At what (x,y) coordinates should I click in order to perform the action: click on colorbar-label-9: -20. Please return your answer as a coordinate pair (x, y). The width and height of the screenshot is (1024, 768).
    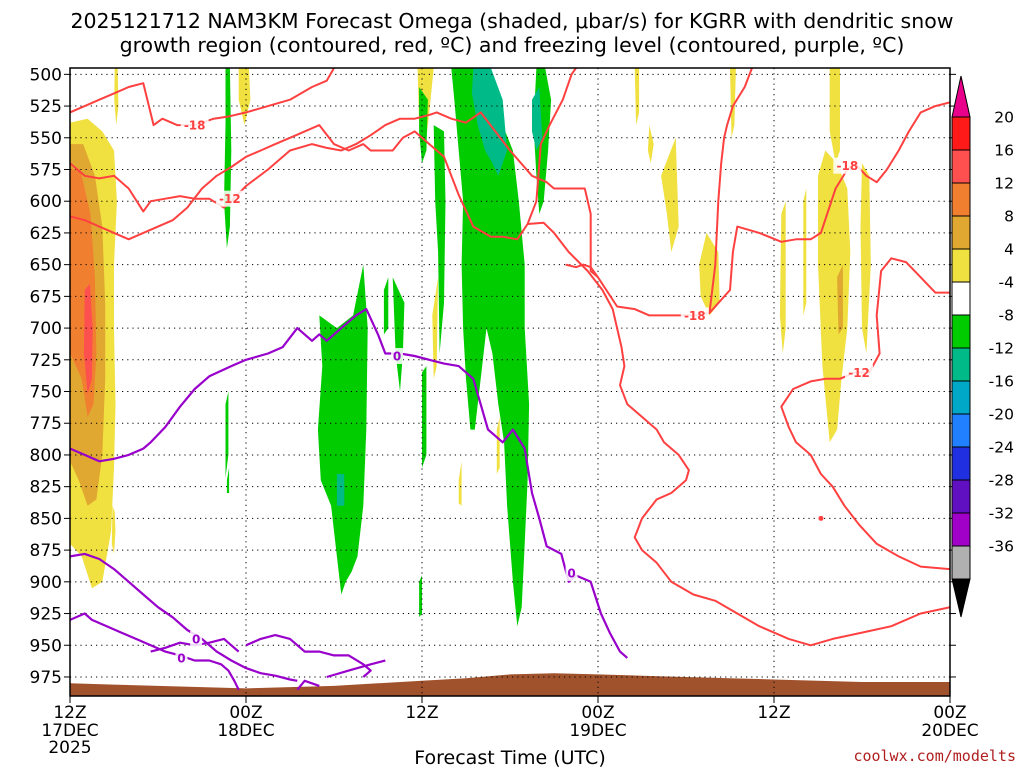
    Looking at the image, I should click on (1001, 415).